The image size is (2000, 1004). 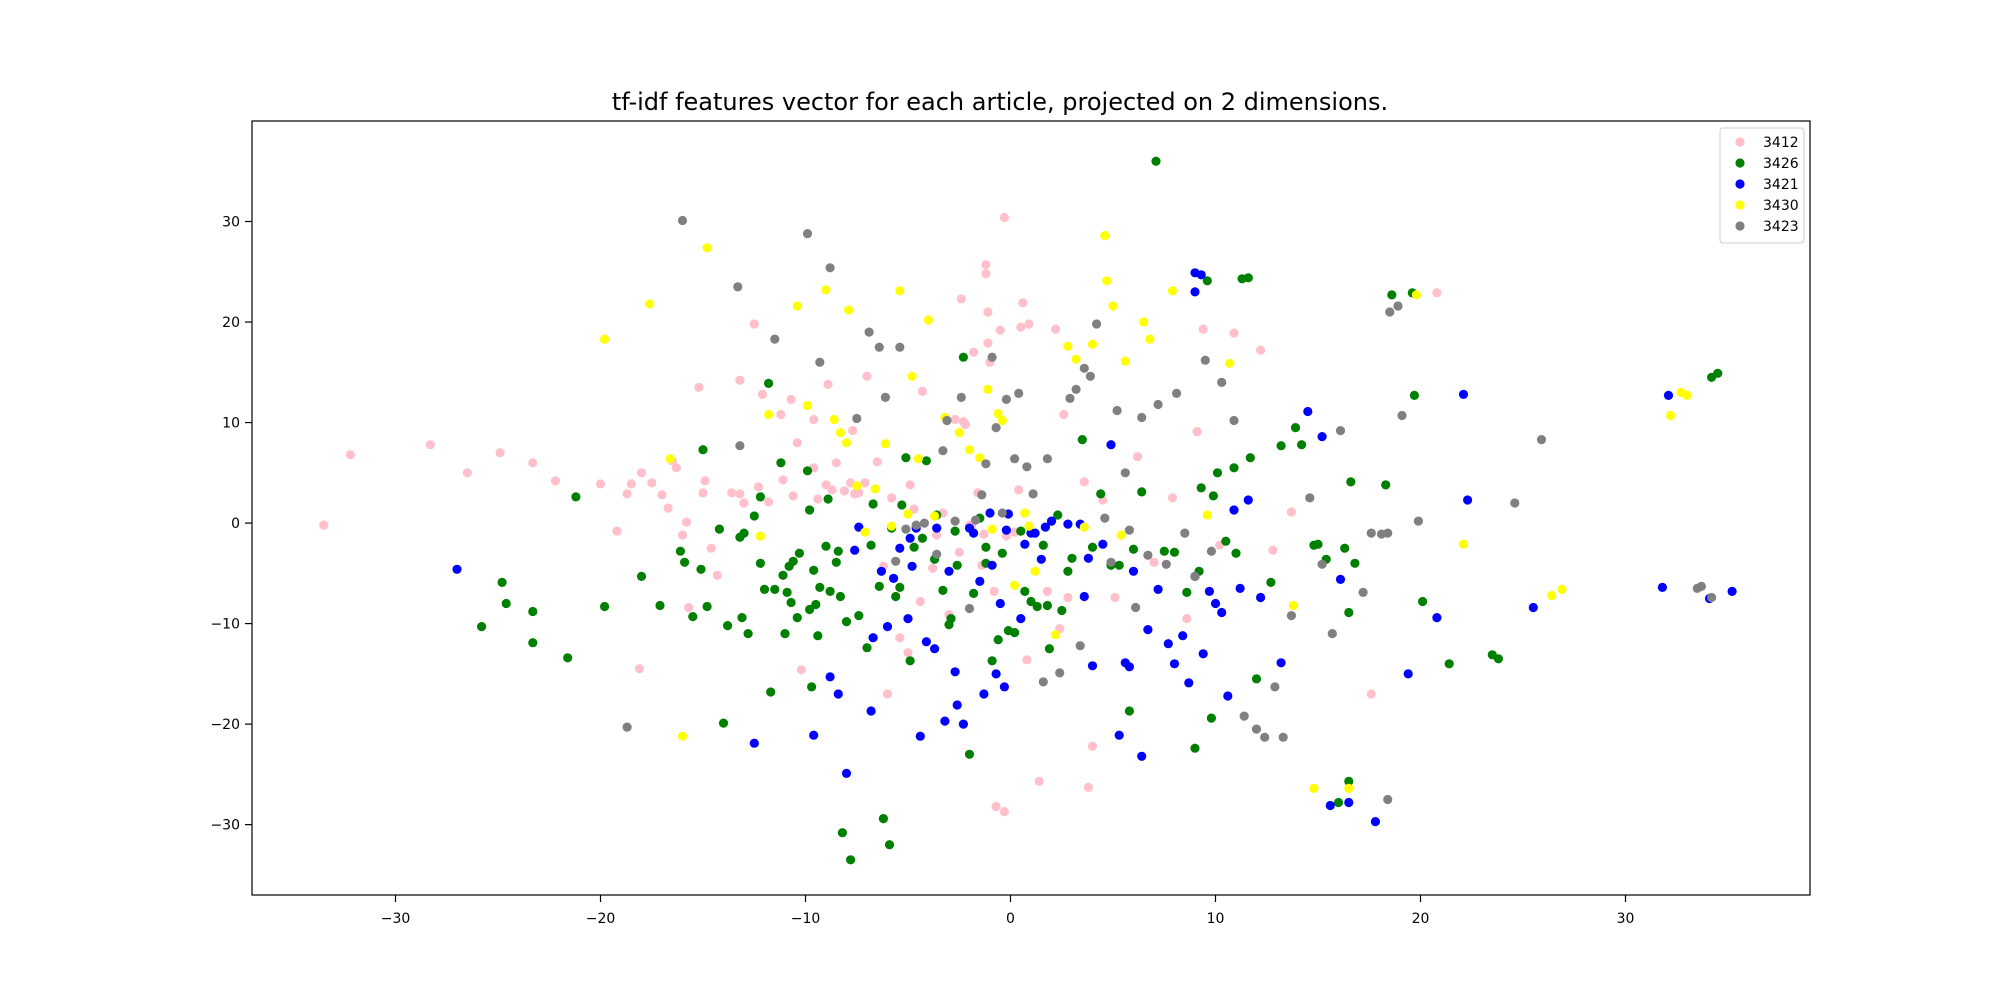 What do you see at coordinates (1781, 227) in the screenshot?
I see `legend-label-3423: 3423` at bounding box center [1781, 227].